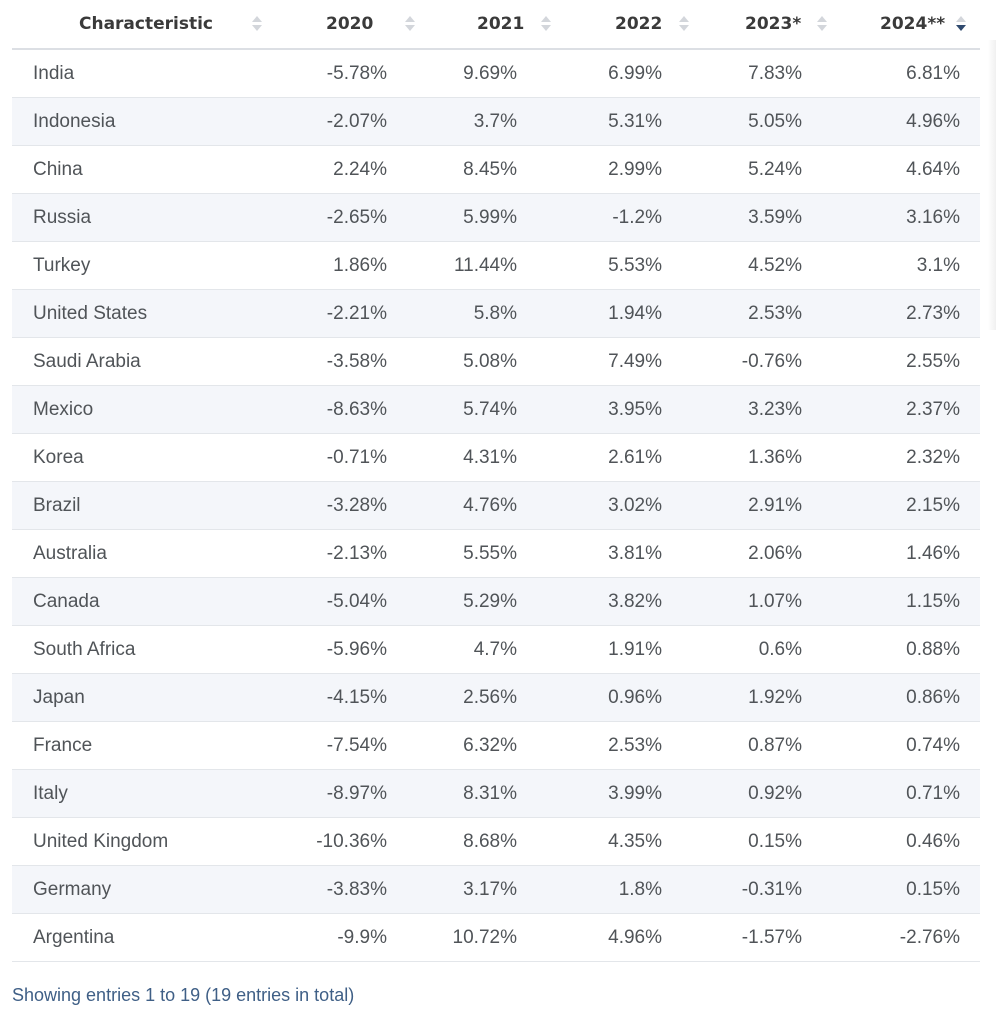  I want to click on row-value-2024: 3.1%, so click(907, 265).